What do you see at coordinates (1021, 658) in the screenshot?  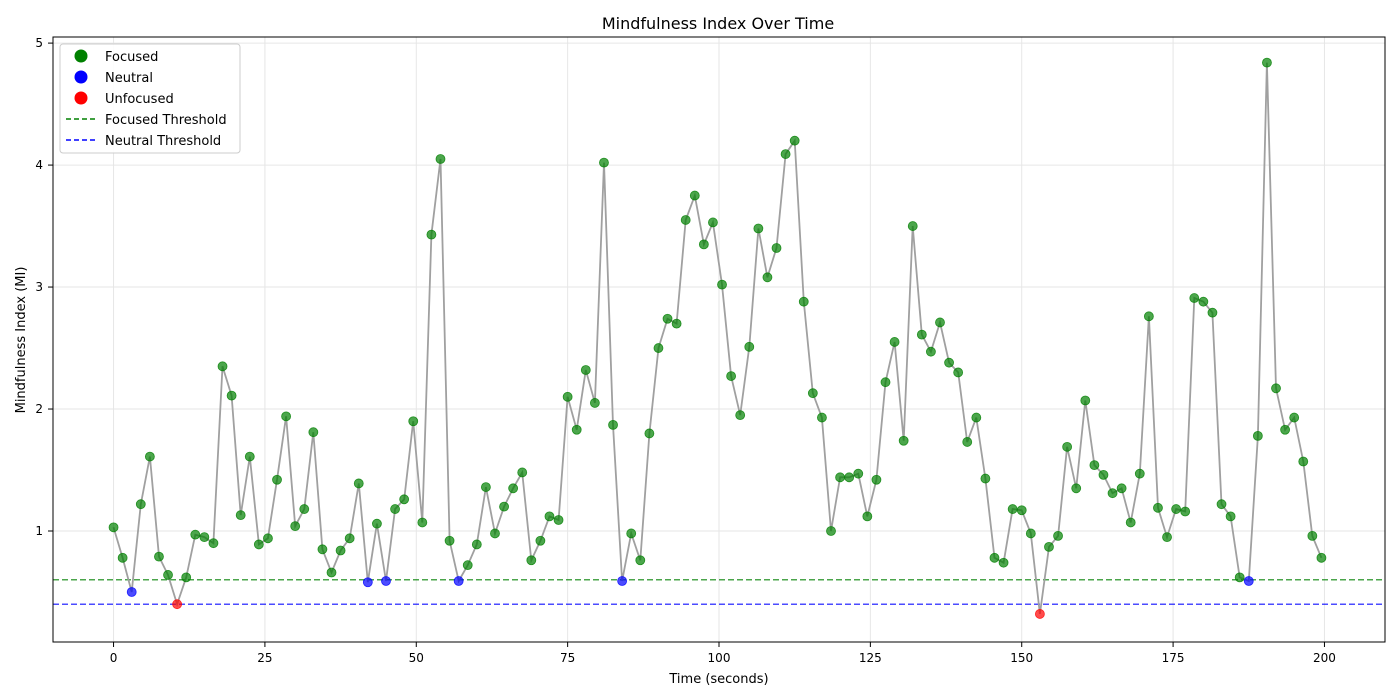 I see `x-tick-label: 150` at bounding box center [1021, 658].